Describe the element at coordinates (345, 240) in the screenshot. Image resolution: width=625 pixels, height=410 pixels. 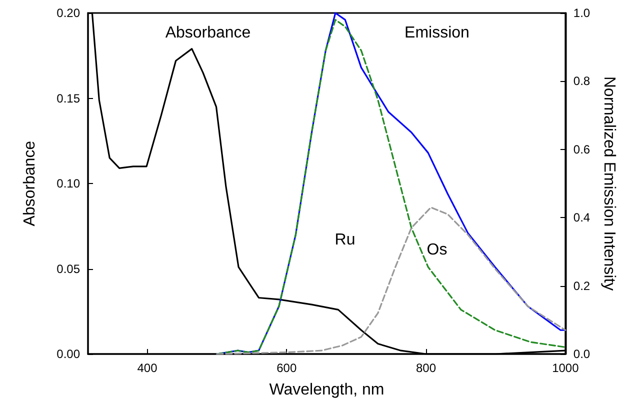
I see `annotation: Ru` at that location.